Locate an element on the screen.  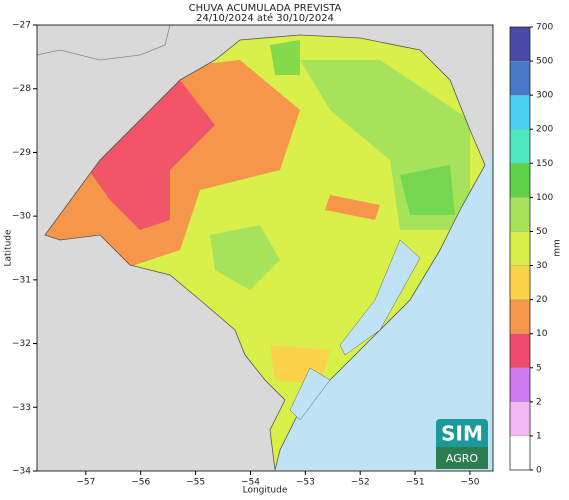
y-tick-label: −34 is located at coordinates (21, 472).